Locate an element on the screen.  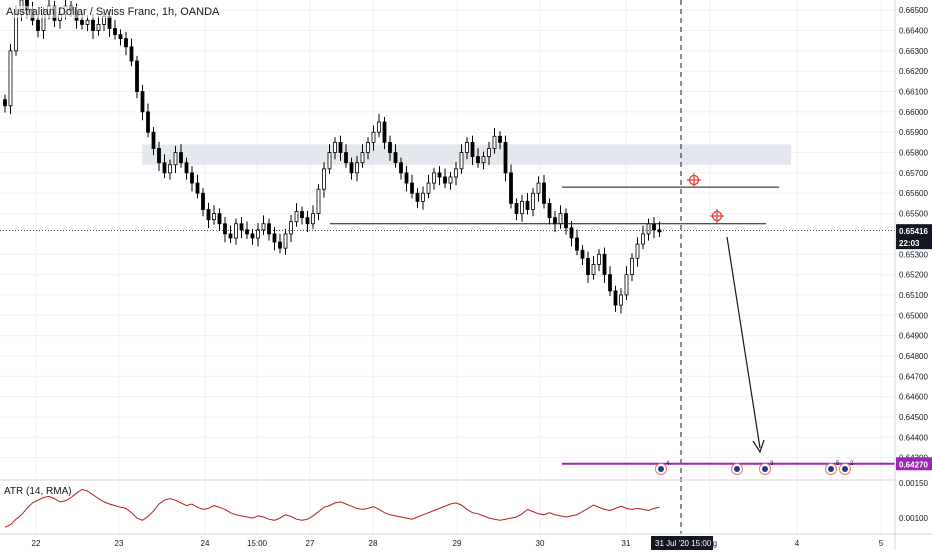
countdown-tag-bg is located at coordinates (914, 243).